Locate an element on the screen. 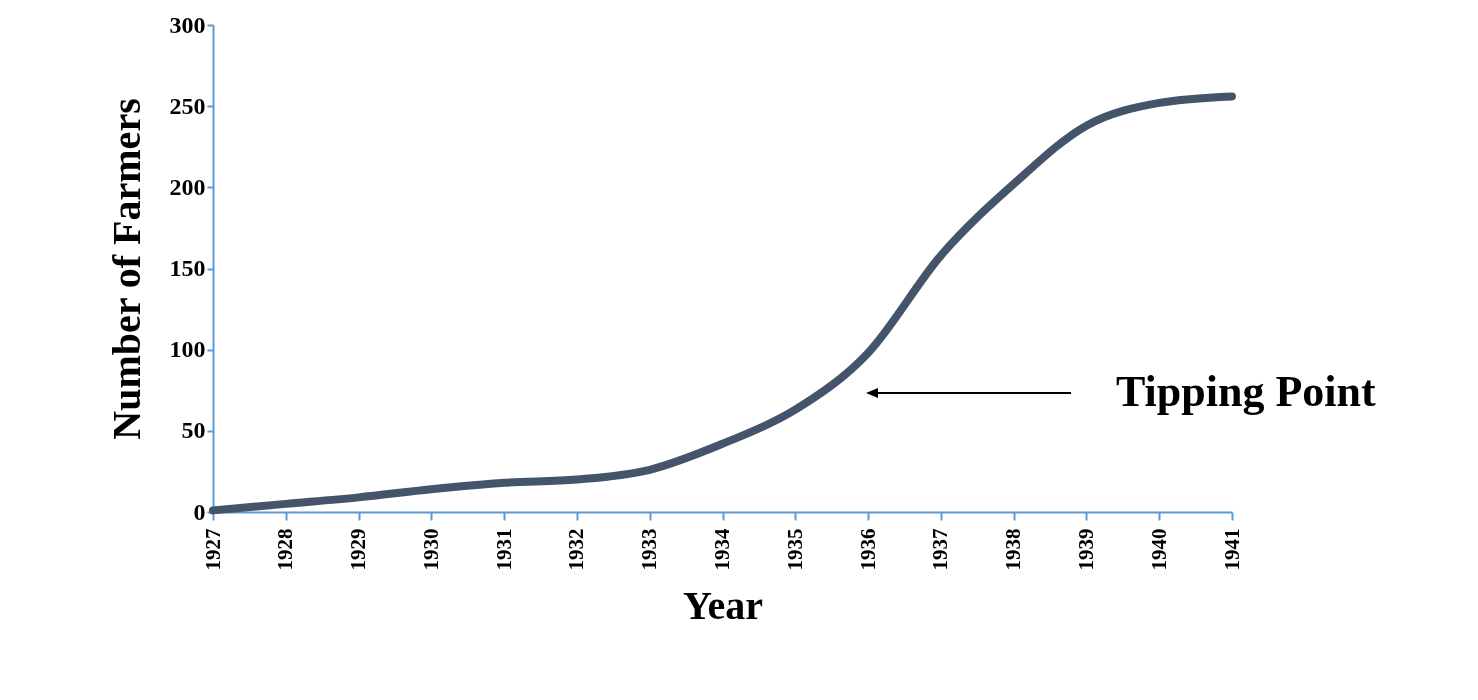 The image size is (1478, 700). x-tick-label: 1937 is located at coordinates (940, 549).